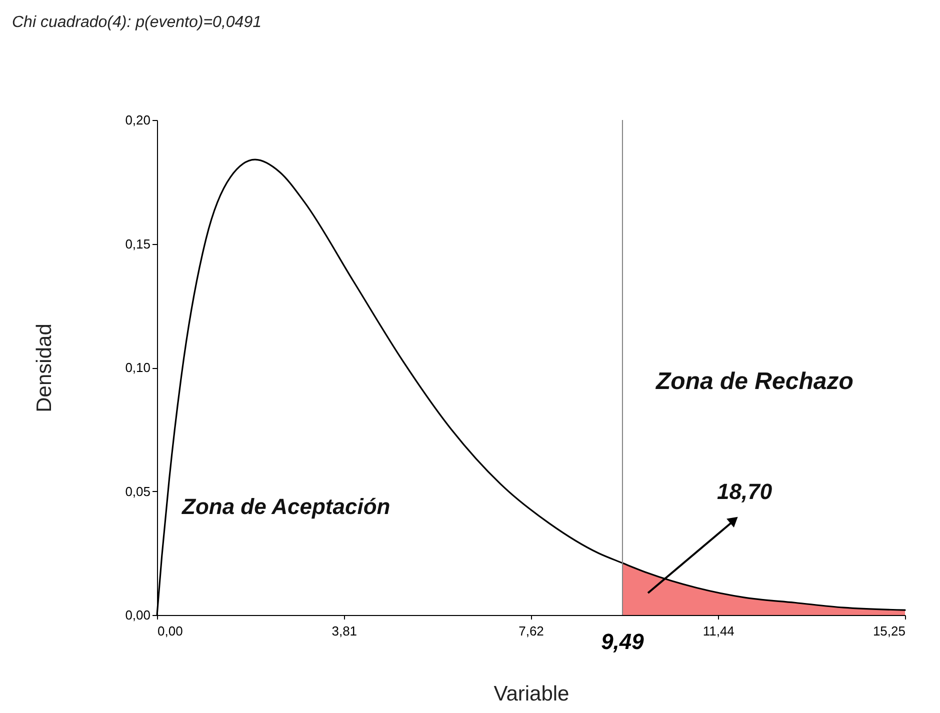 The image size is (940, 713). What do you see at coordinates (754, 381) in the screenshot?
I see `annotation: Zona de Rechazo` at bounding box center [754, 381].